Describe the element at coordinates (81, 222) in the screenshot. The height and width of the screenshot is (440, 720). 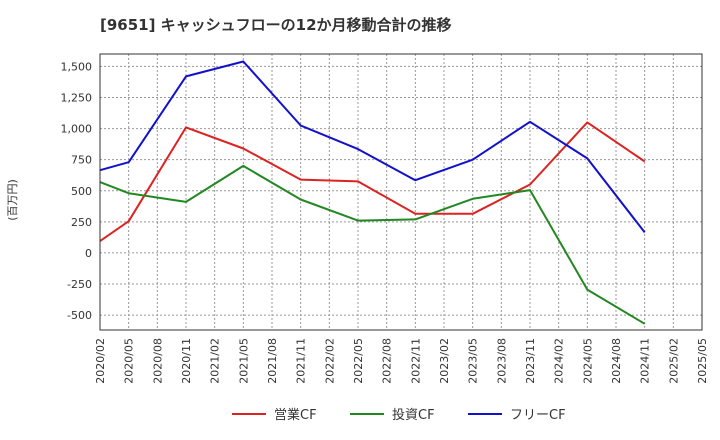
I see `y-tick-label: 250` at that location.